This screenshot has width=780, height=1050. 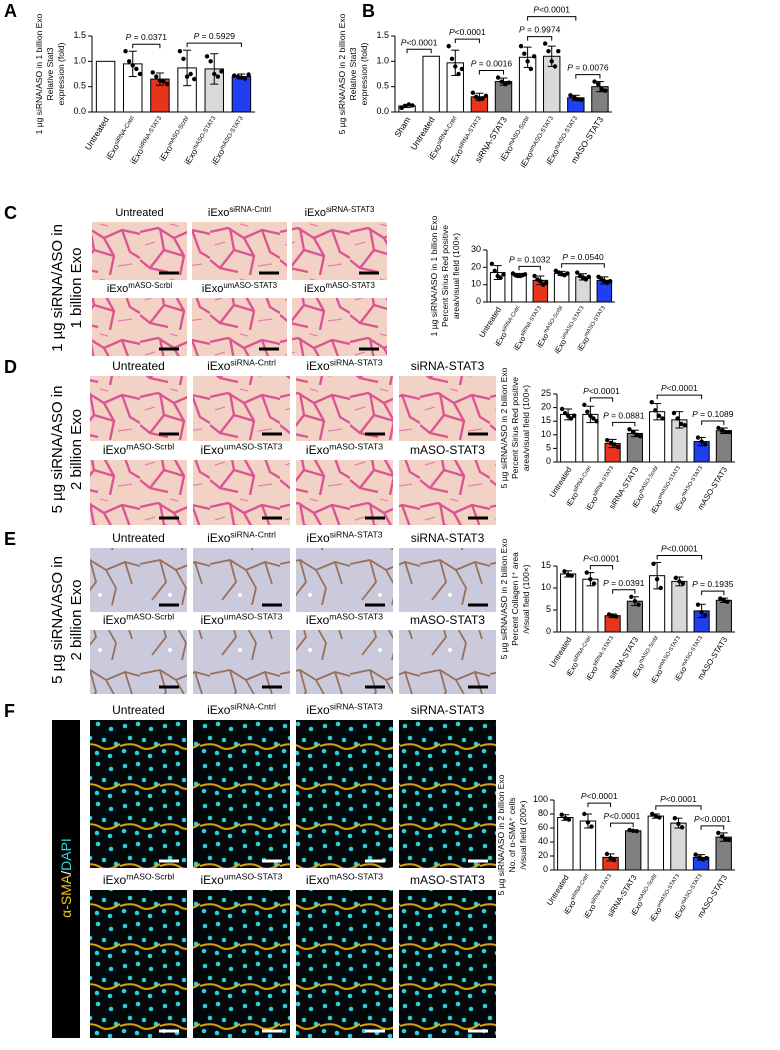 What do you see at coordinates (344, 449) in the screenshot?
I see `image-caption: iExomASO-STAT3` at bounding box center [344, 449].